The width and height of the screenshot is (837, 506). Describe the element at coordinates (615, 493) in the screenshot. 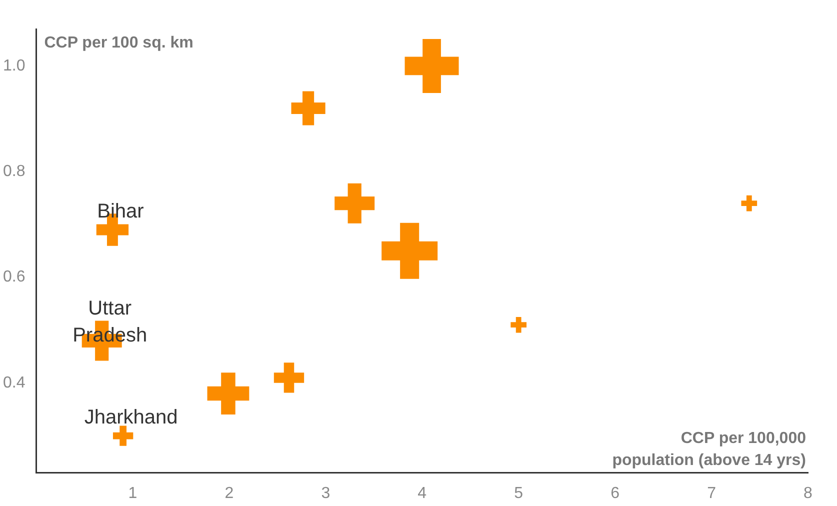

I see `x-tick-label: 6` at that location.